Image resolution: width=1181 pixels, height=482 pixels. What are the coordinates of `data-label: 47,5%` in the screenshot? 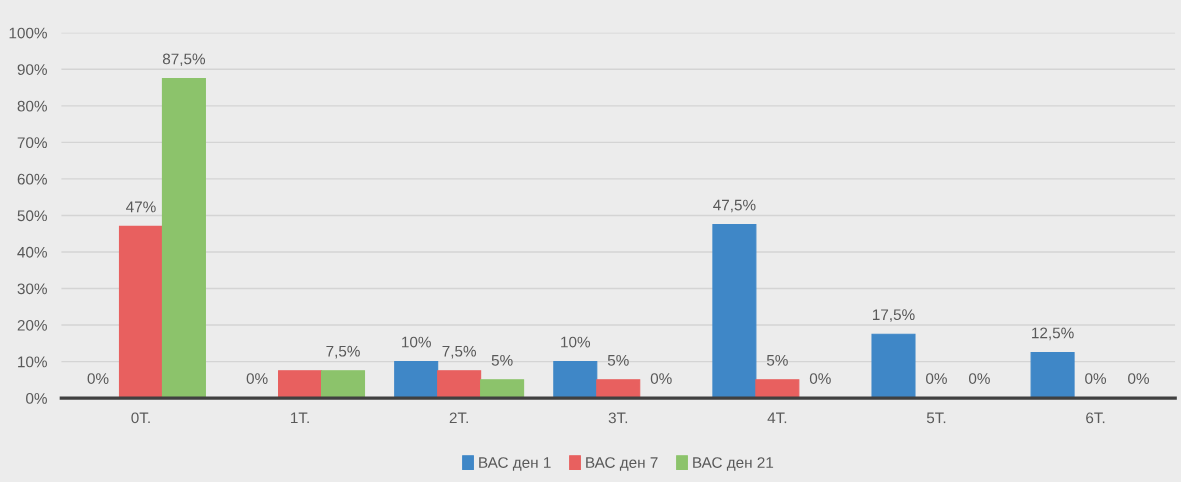 It's located at (734, 206).